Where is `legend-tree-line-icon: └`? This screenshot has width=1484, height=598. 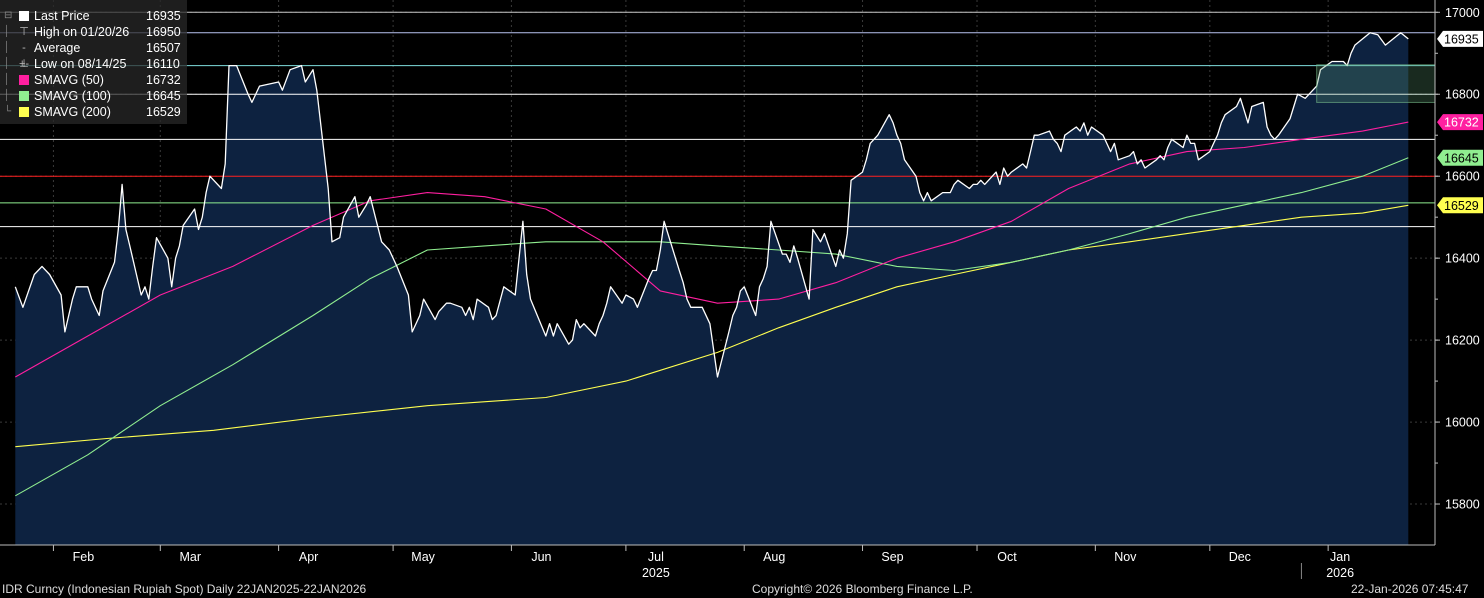
legend-tree-line-icon: └ is located at coordinates (8, 111).